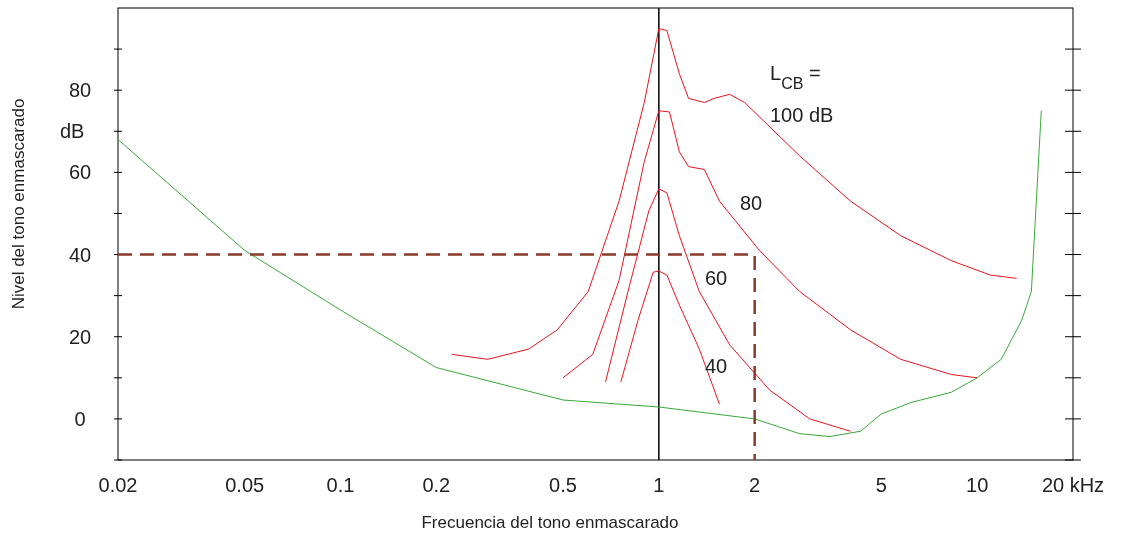 This screenshot has height=535, width=1142. What do you see at coordinates (977, 485) in the screenshot?
I see `x-tick-label: 10` at bounding box center [977, 485].